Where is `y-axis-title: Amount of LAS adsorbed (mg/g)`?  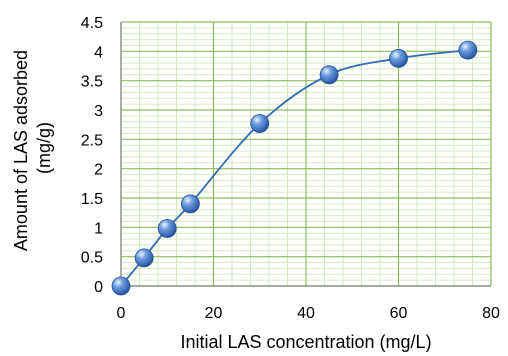
y-axis-title: Amount of LAS adsorbed (mg/g) is located at coordinates (32, 148).